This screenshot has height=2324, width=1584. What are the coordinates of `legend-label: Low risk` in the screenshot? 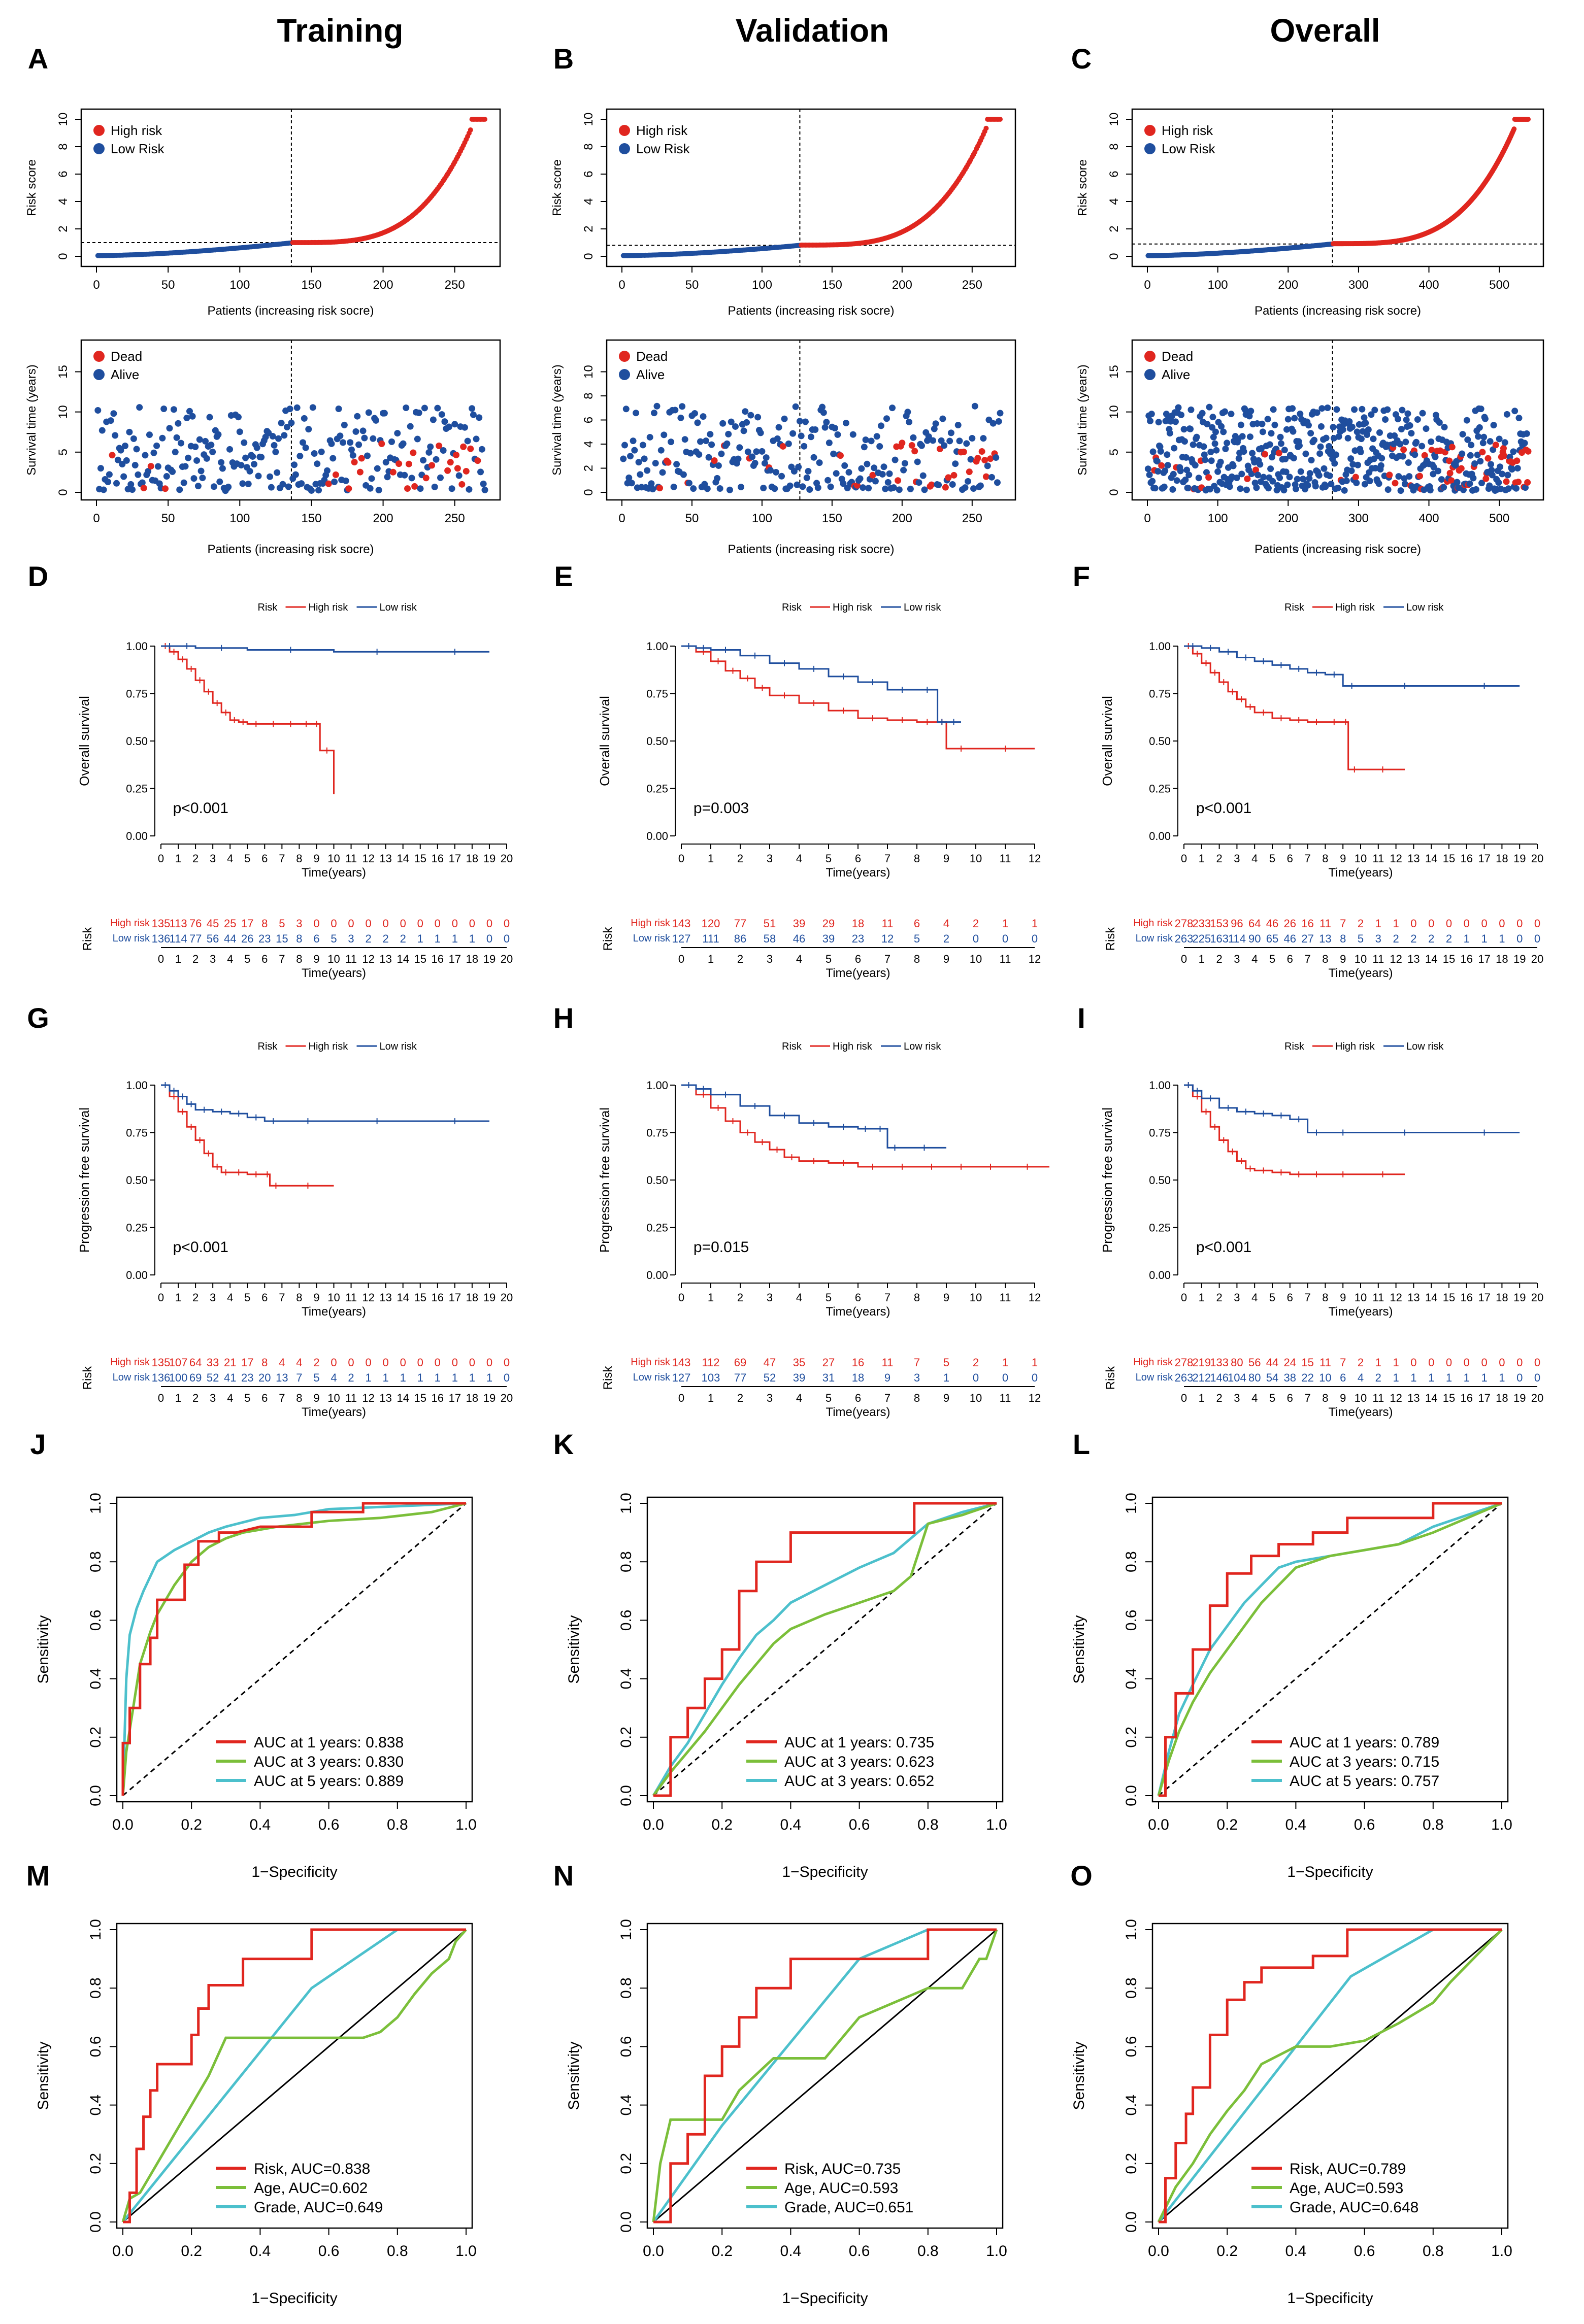 It's located at (922, 1046).